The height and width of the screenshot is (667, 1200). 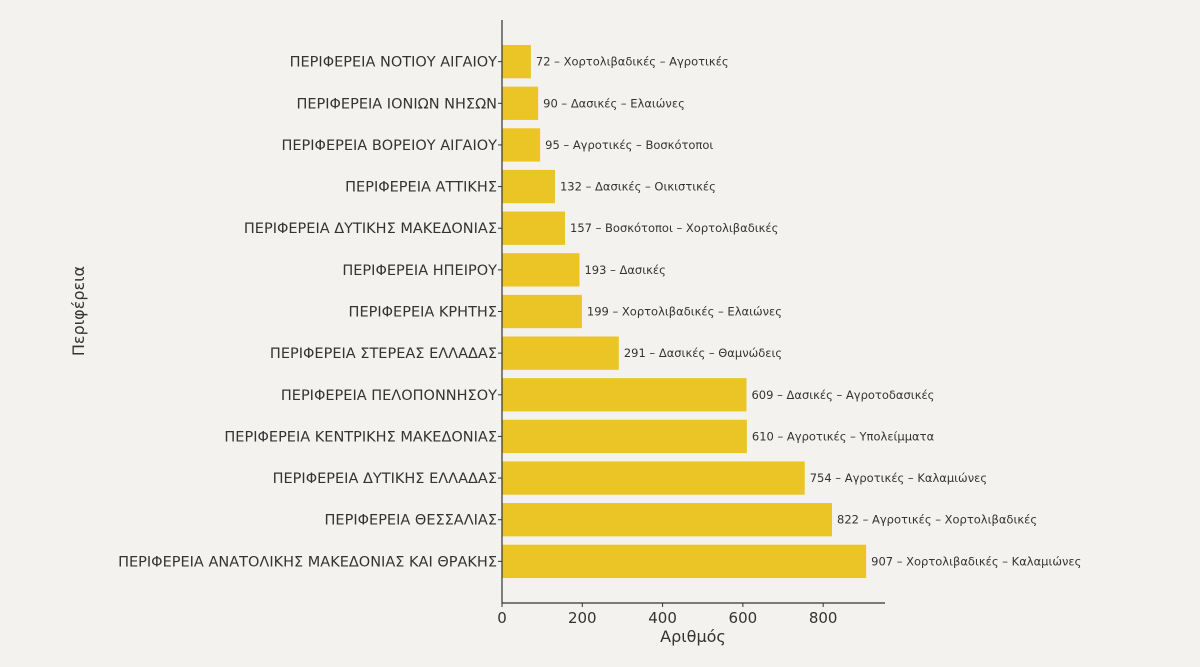 I want to click on category-label: ΠΕΡΙΦΕΡΕΙΑ ΔΥΤΙΚΗΣ ΜΑΚΕΔΟΝΙΑΣ, so click(x=370, y=229).